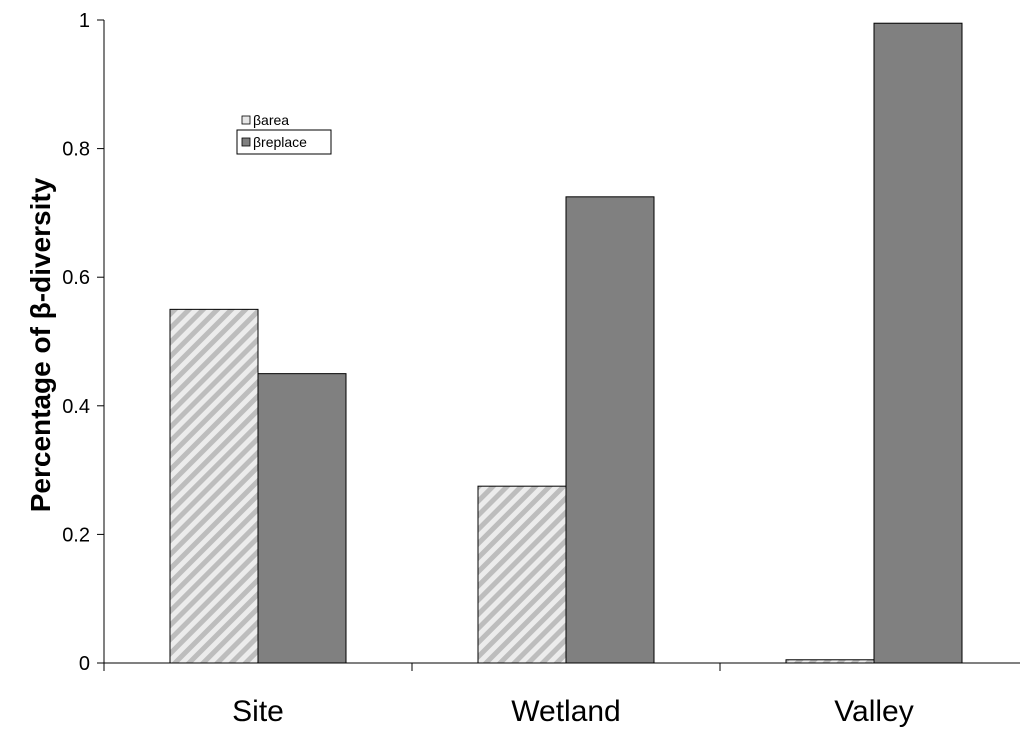  What do you see at coordinates (302, 518) in the screenshot?
I see `bar-replace-site` at bounding box center [302, 518].